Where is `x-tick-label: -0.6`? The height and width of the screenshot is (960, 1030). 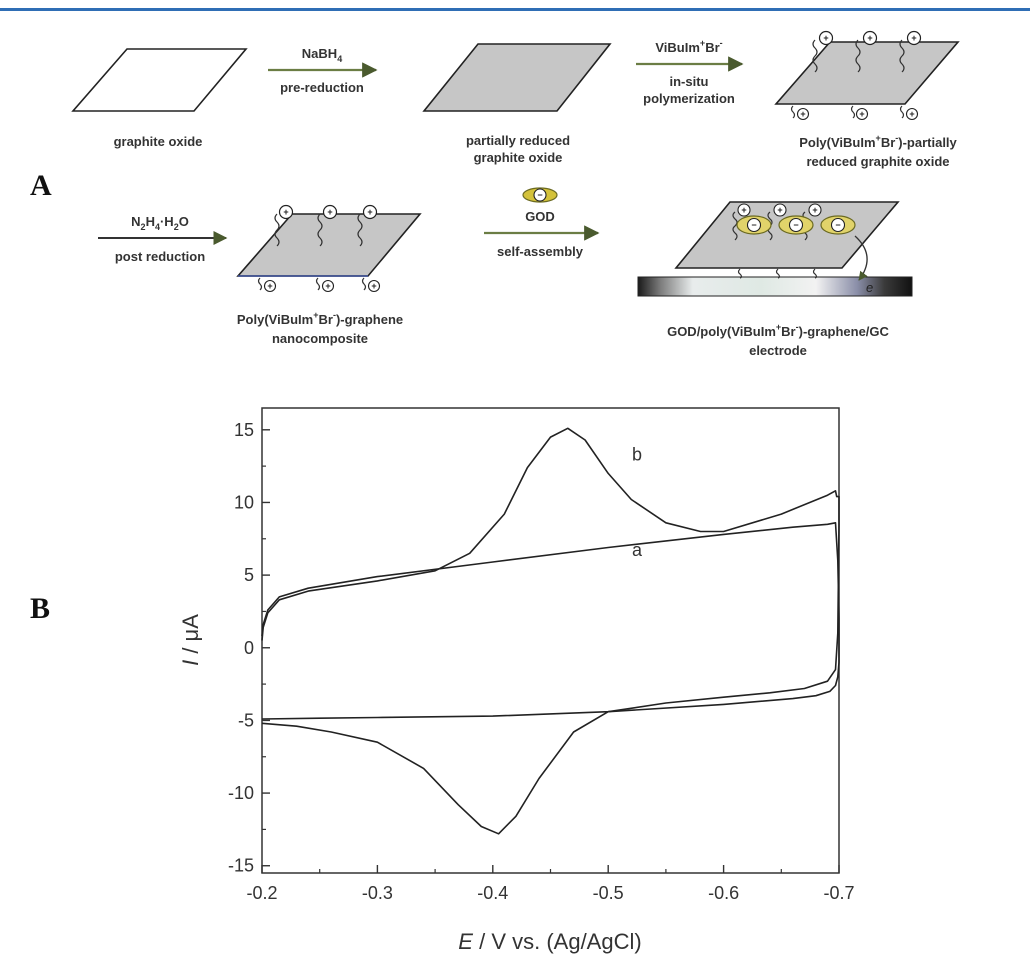 x-tick-label: -0.6 is located at coordinates (723, 893).